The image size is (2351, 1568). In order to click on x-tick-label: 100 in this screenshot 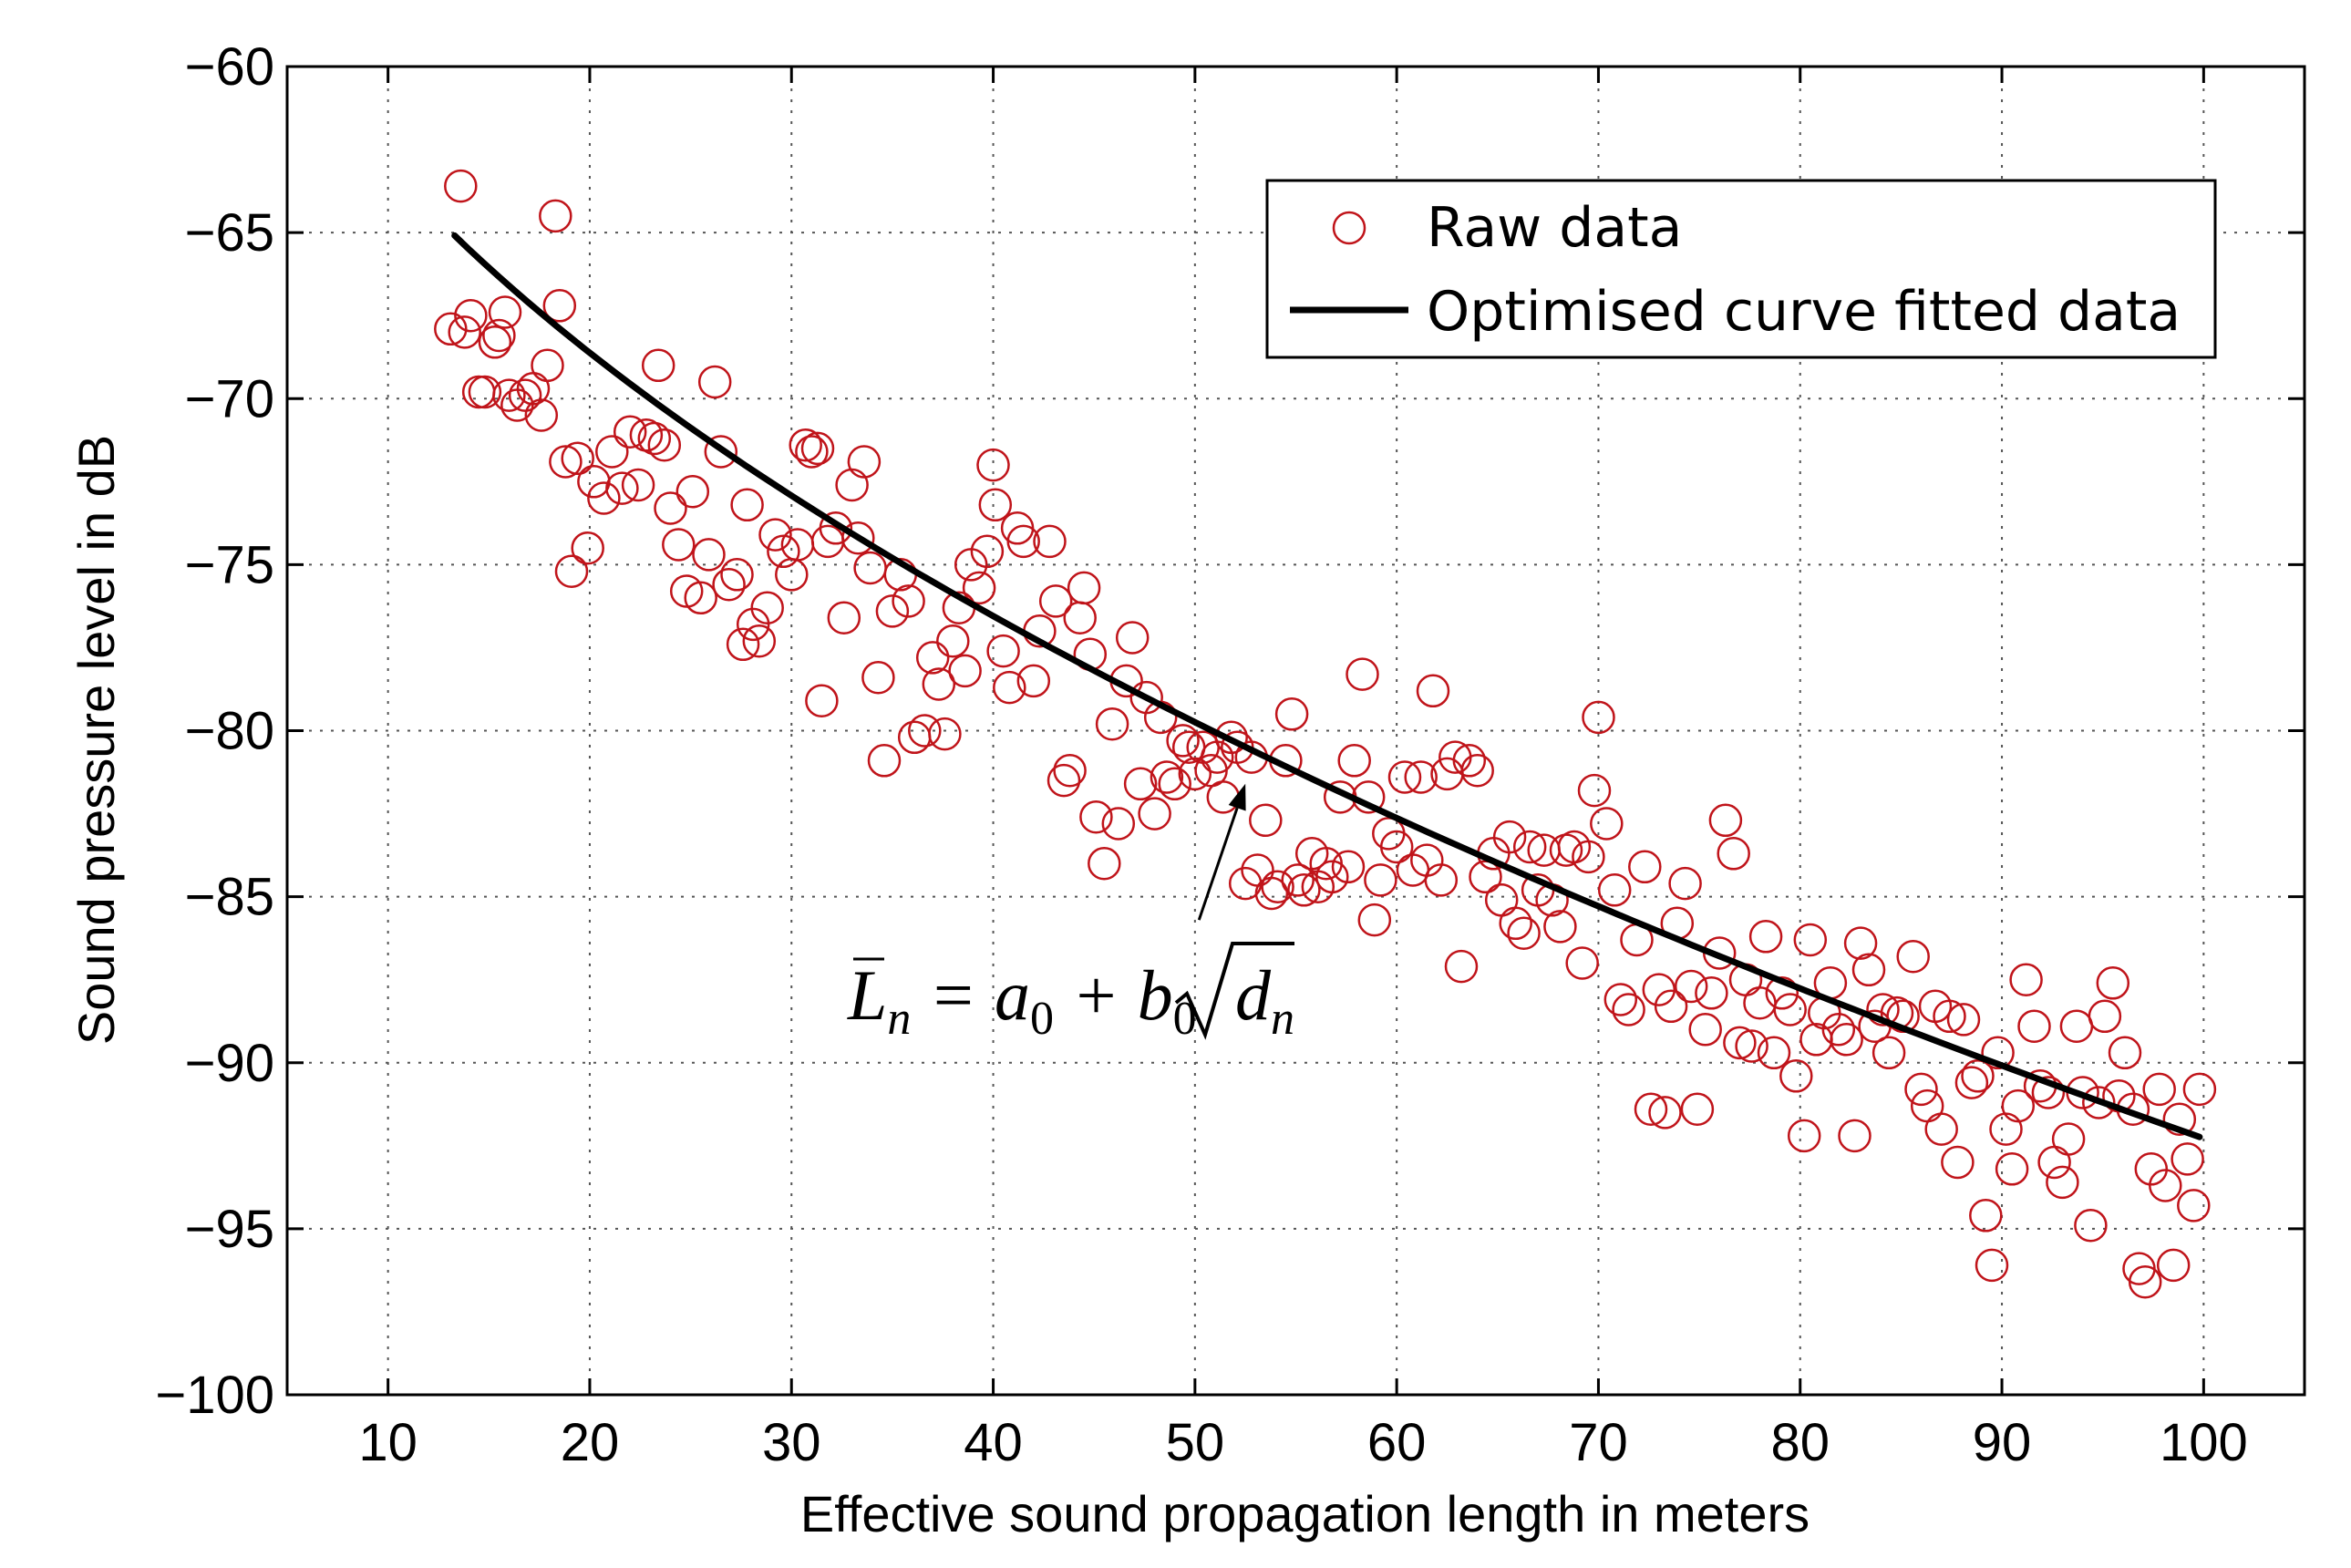, I will do `click(2204, 1442)`.